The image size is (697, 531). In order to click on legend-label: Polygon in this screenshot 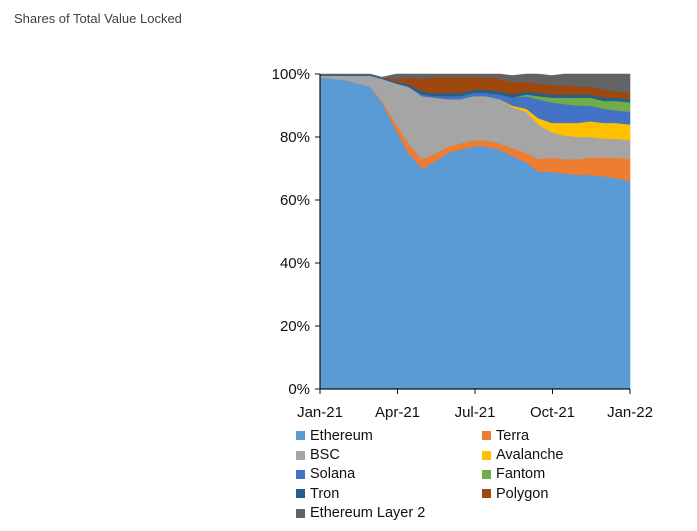, I will do `click(522, 493)`.